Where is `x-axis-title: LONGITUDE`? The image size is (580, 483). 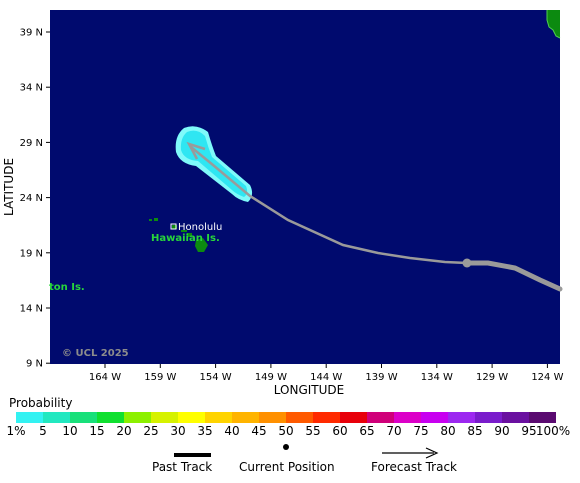
x-axis-title: LONGITUDE is located at coordinates (309, 390).